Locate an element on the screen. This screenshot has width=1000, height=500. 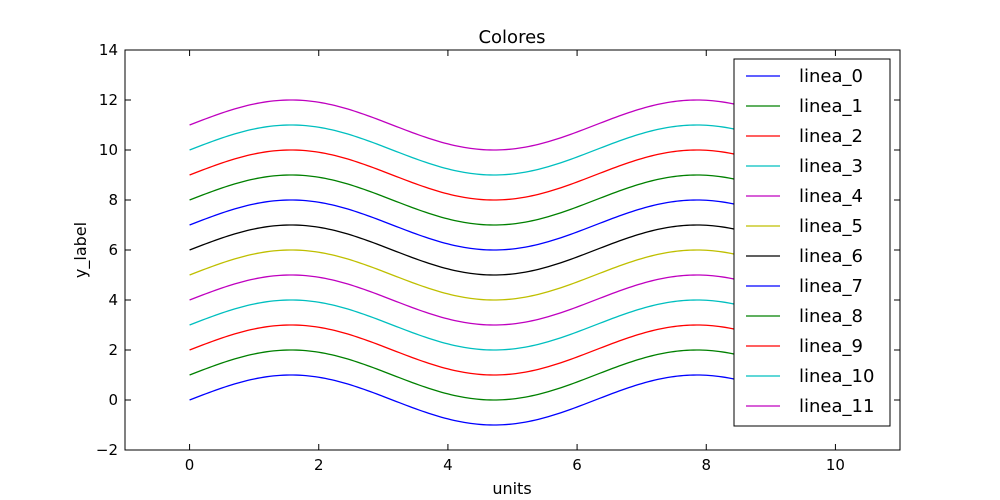
x-axis-label: units is located at coordinates (511, 488).